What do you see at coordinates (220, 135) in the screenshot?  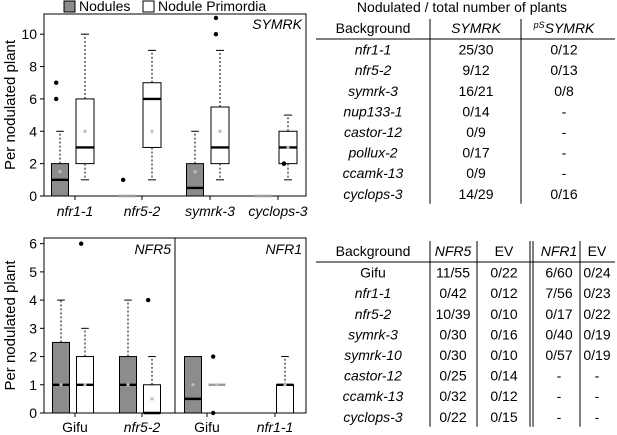 I see `symrk-primordia-symrk-3-box` at bounding box center [220, 135].